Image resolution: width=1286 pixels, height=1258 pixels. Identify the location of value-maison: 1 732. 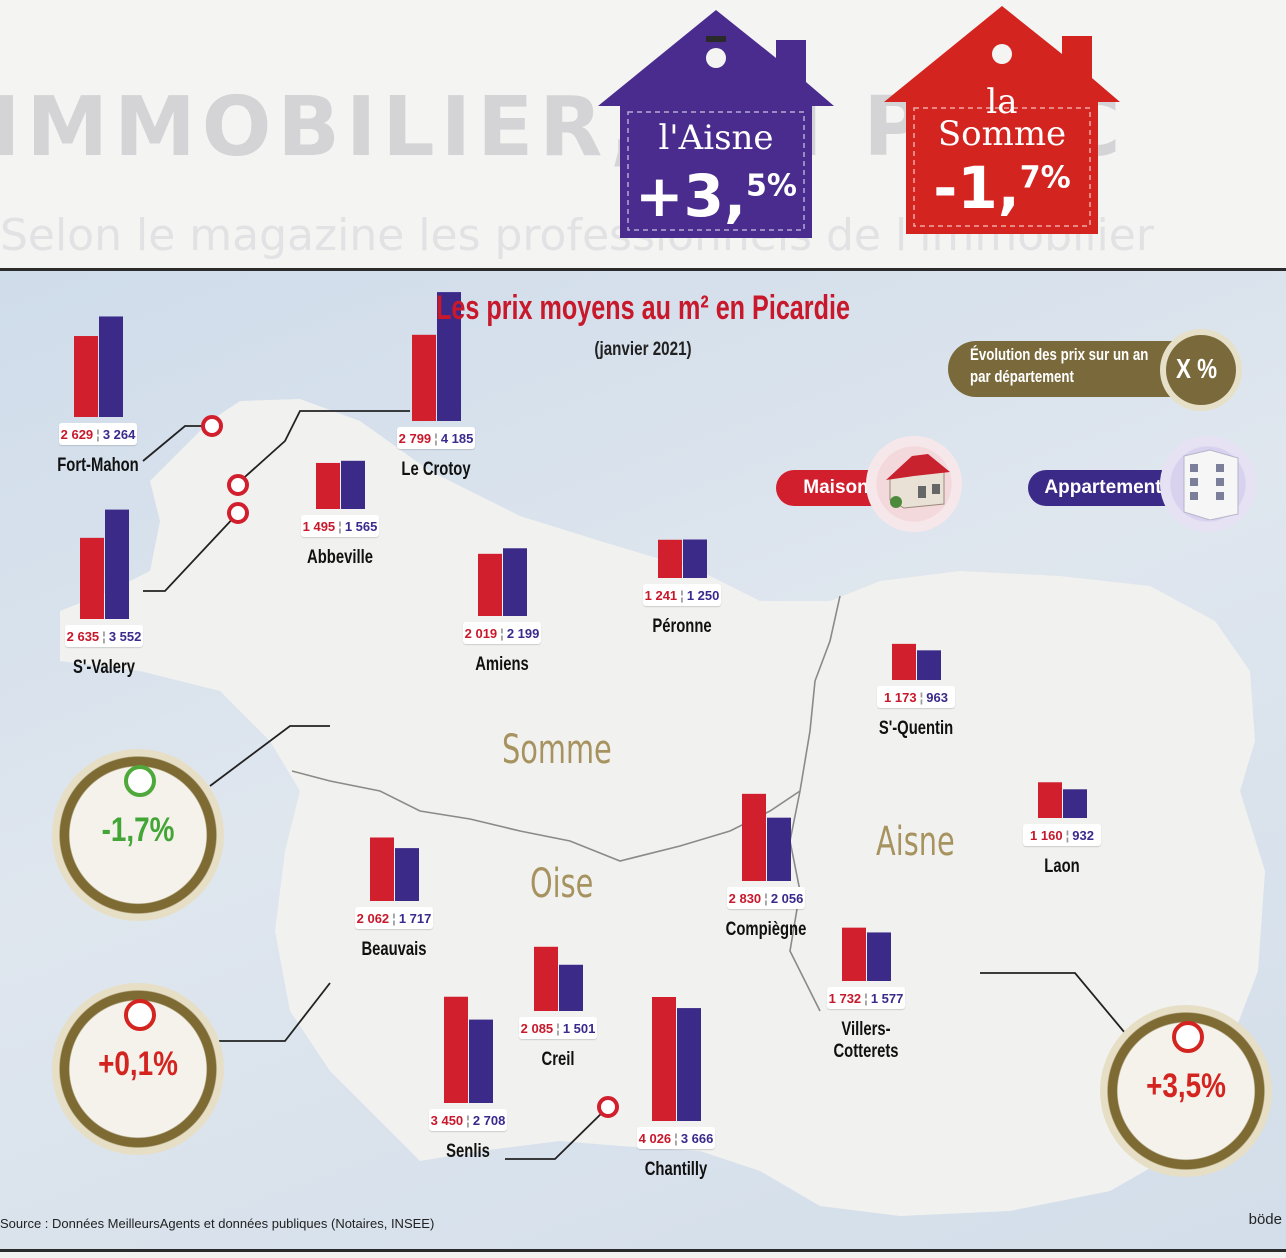
(845, 998).